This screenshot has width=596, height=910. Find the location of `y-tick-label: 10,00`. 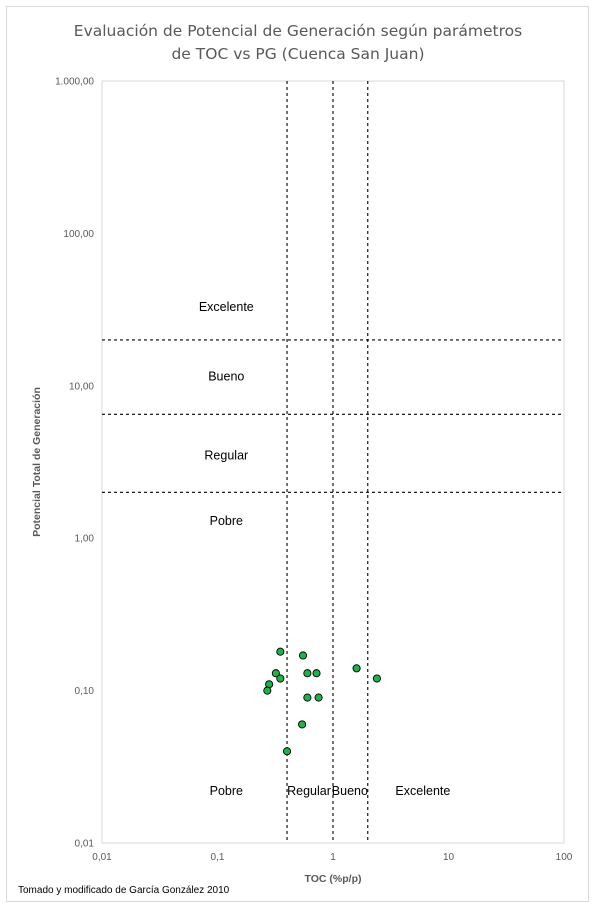

y-tick-label: 10,00 is located at coordinates (81, 386).